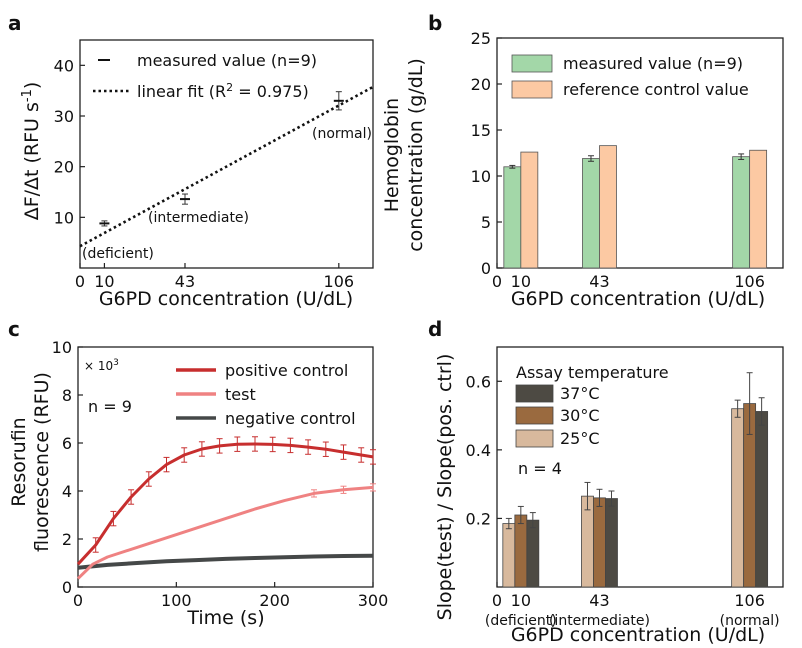  I want to click on chart-b-x-tick-label: 106, so click(749, 281).